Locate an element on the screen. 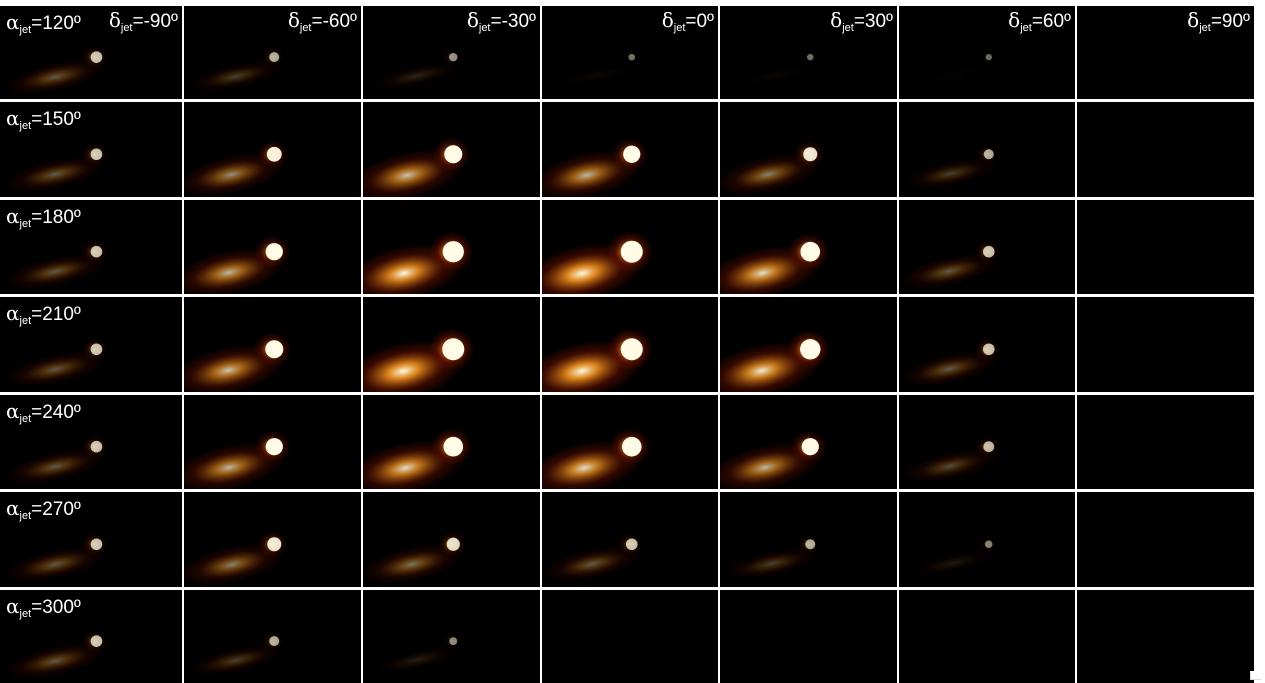 The image size is (1265, 683). label-value: =-90º is located at coordinates (155, 21).